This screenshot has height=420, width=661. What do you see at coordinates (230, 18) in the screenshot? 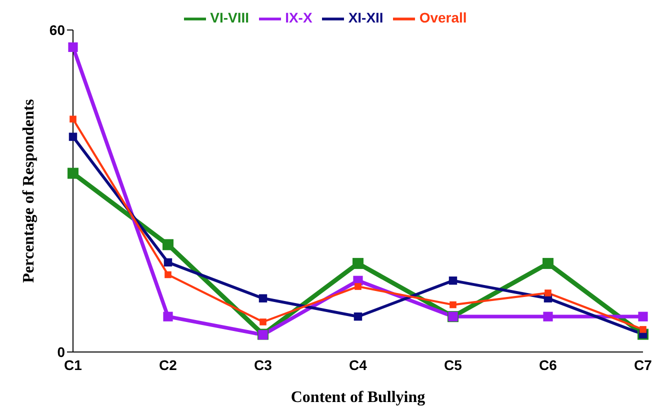
I see `legend-label: VI-VIII` at bounding box center [230, 18].